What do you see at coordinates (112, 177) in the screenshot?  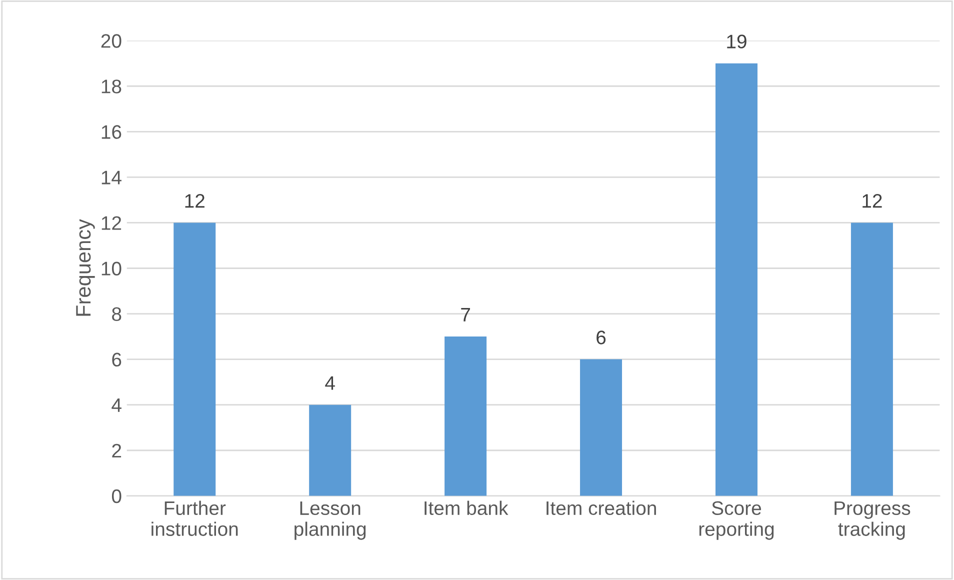 I see `y-tick-label: 14` at bounding box center [112, 177].